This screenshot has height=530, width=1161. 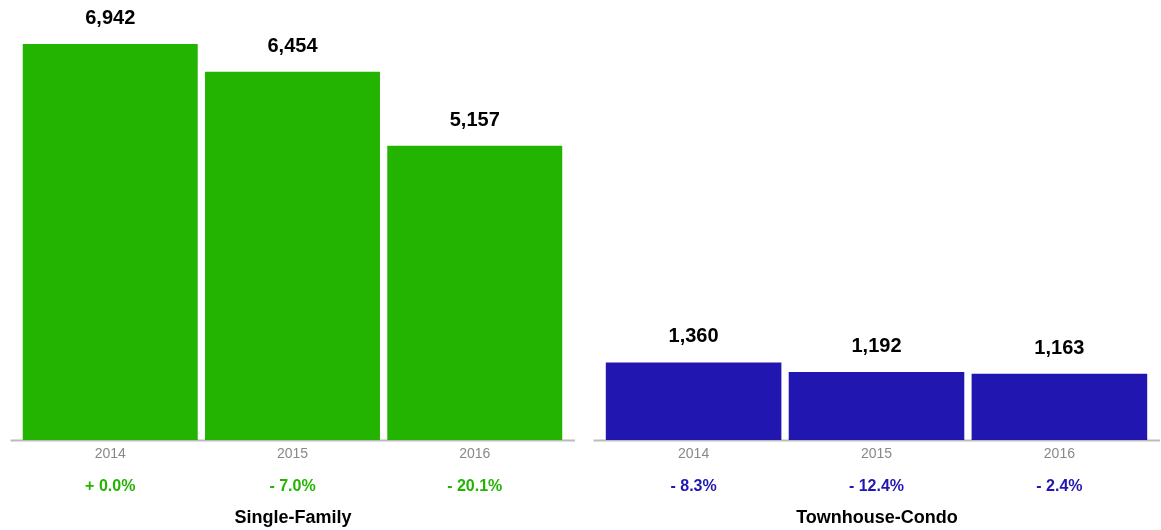 What do you see at coordinates (110, 17) in the screenshot?
I see `data-label: 6,942` at bounding box center [110, 17].